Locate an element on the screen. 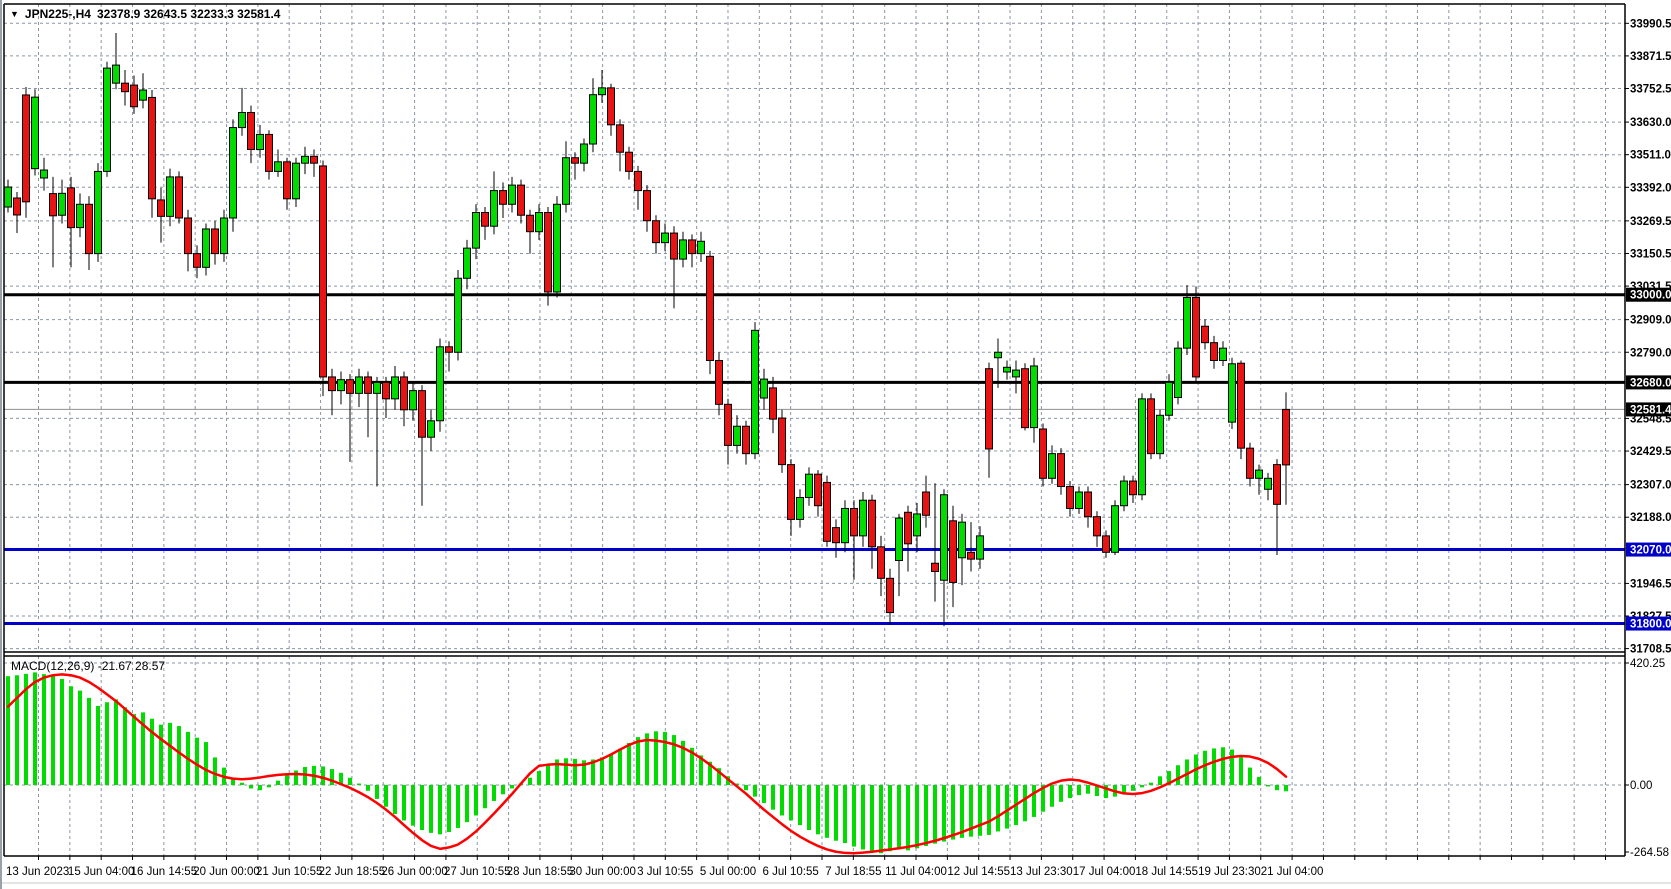  svg-text: 33990.5 is located at coordinates (1650, 24).